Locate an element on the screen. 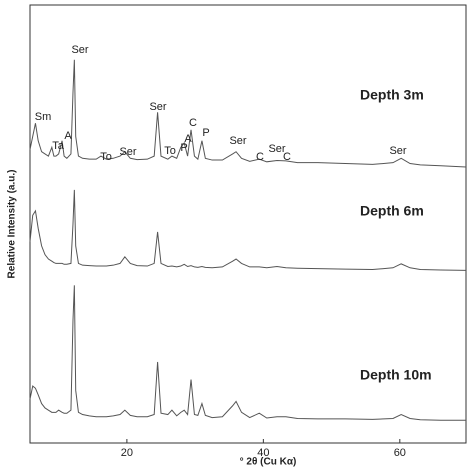 The image size is (474, 474). x-tick-label: 60 is located at coordinates (400, 453).